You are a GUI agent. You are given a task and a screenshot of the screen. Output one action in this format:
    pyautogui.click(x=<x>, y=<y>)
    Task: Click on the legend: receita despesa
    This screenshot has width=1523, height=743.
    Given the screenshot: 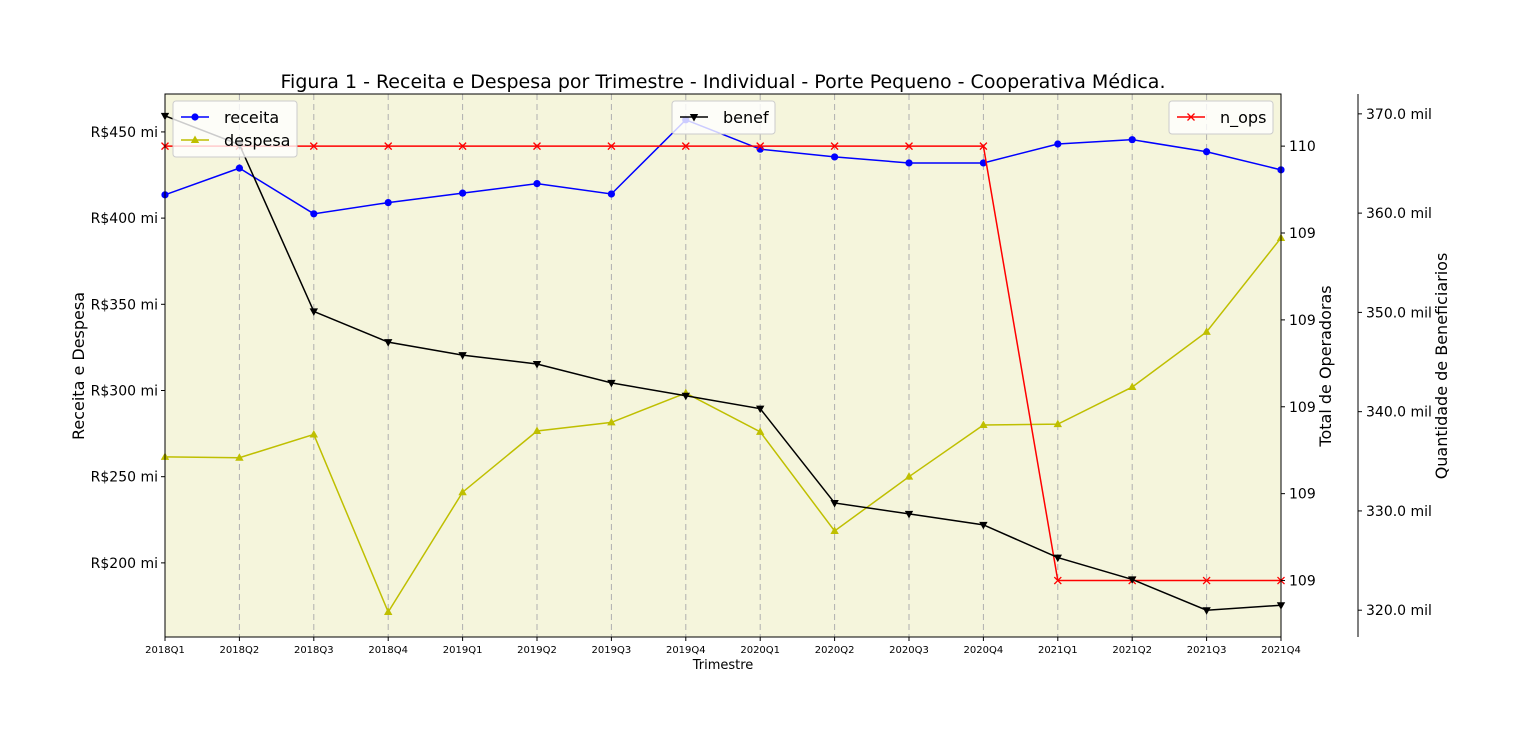 What is the action you would take?
    pyautogui.click(x=235, y=129)
    